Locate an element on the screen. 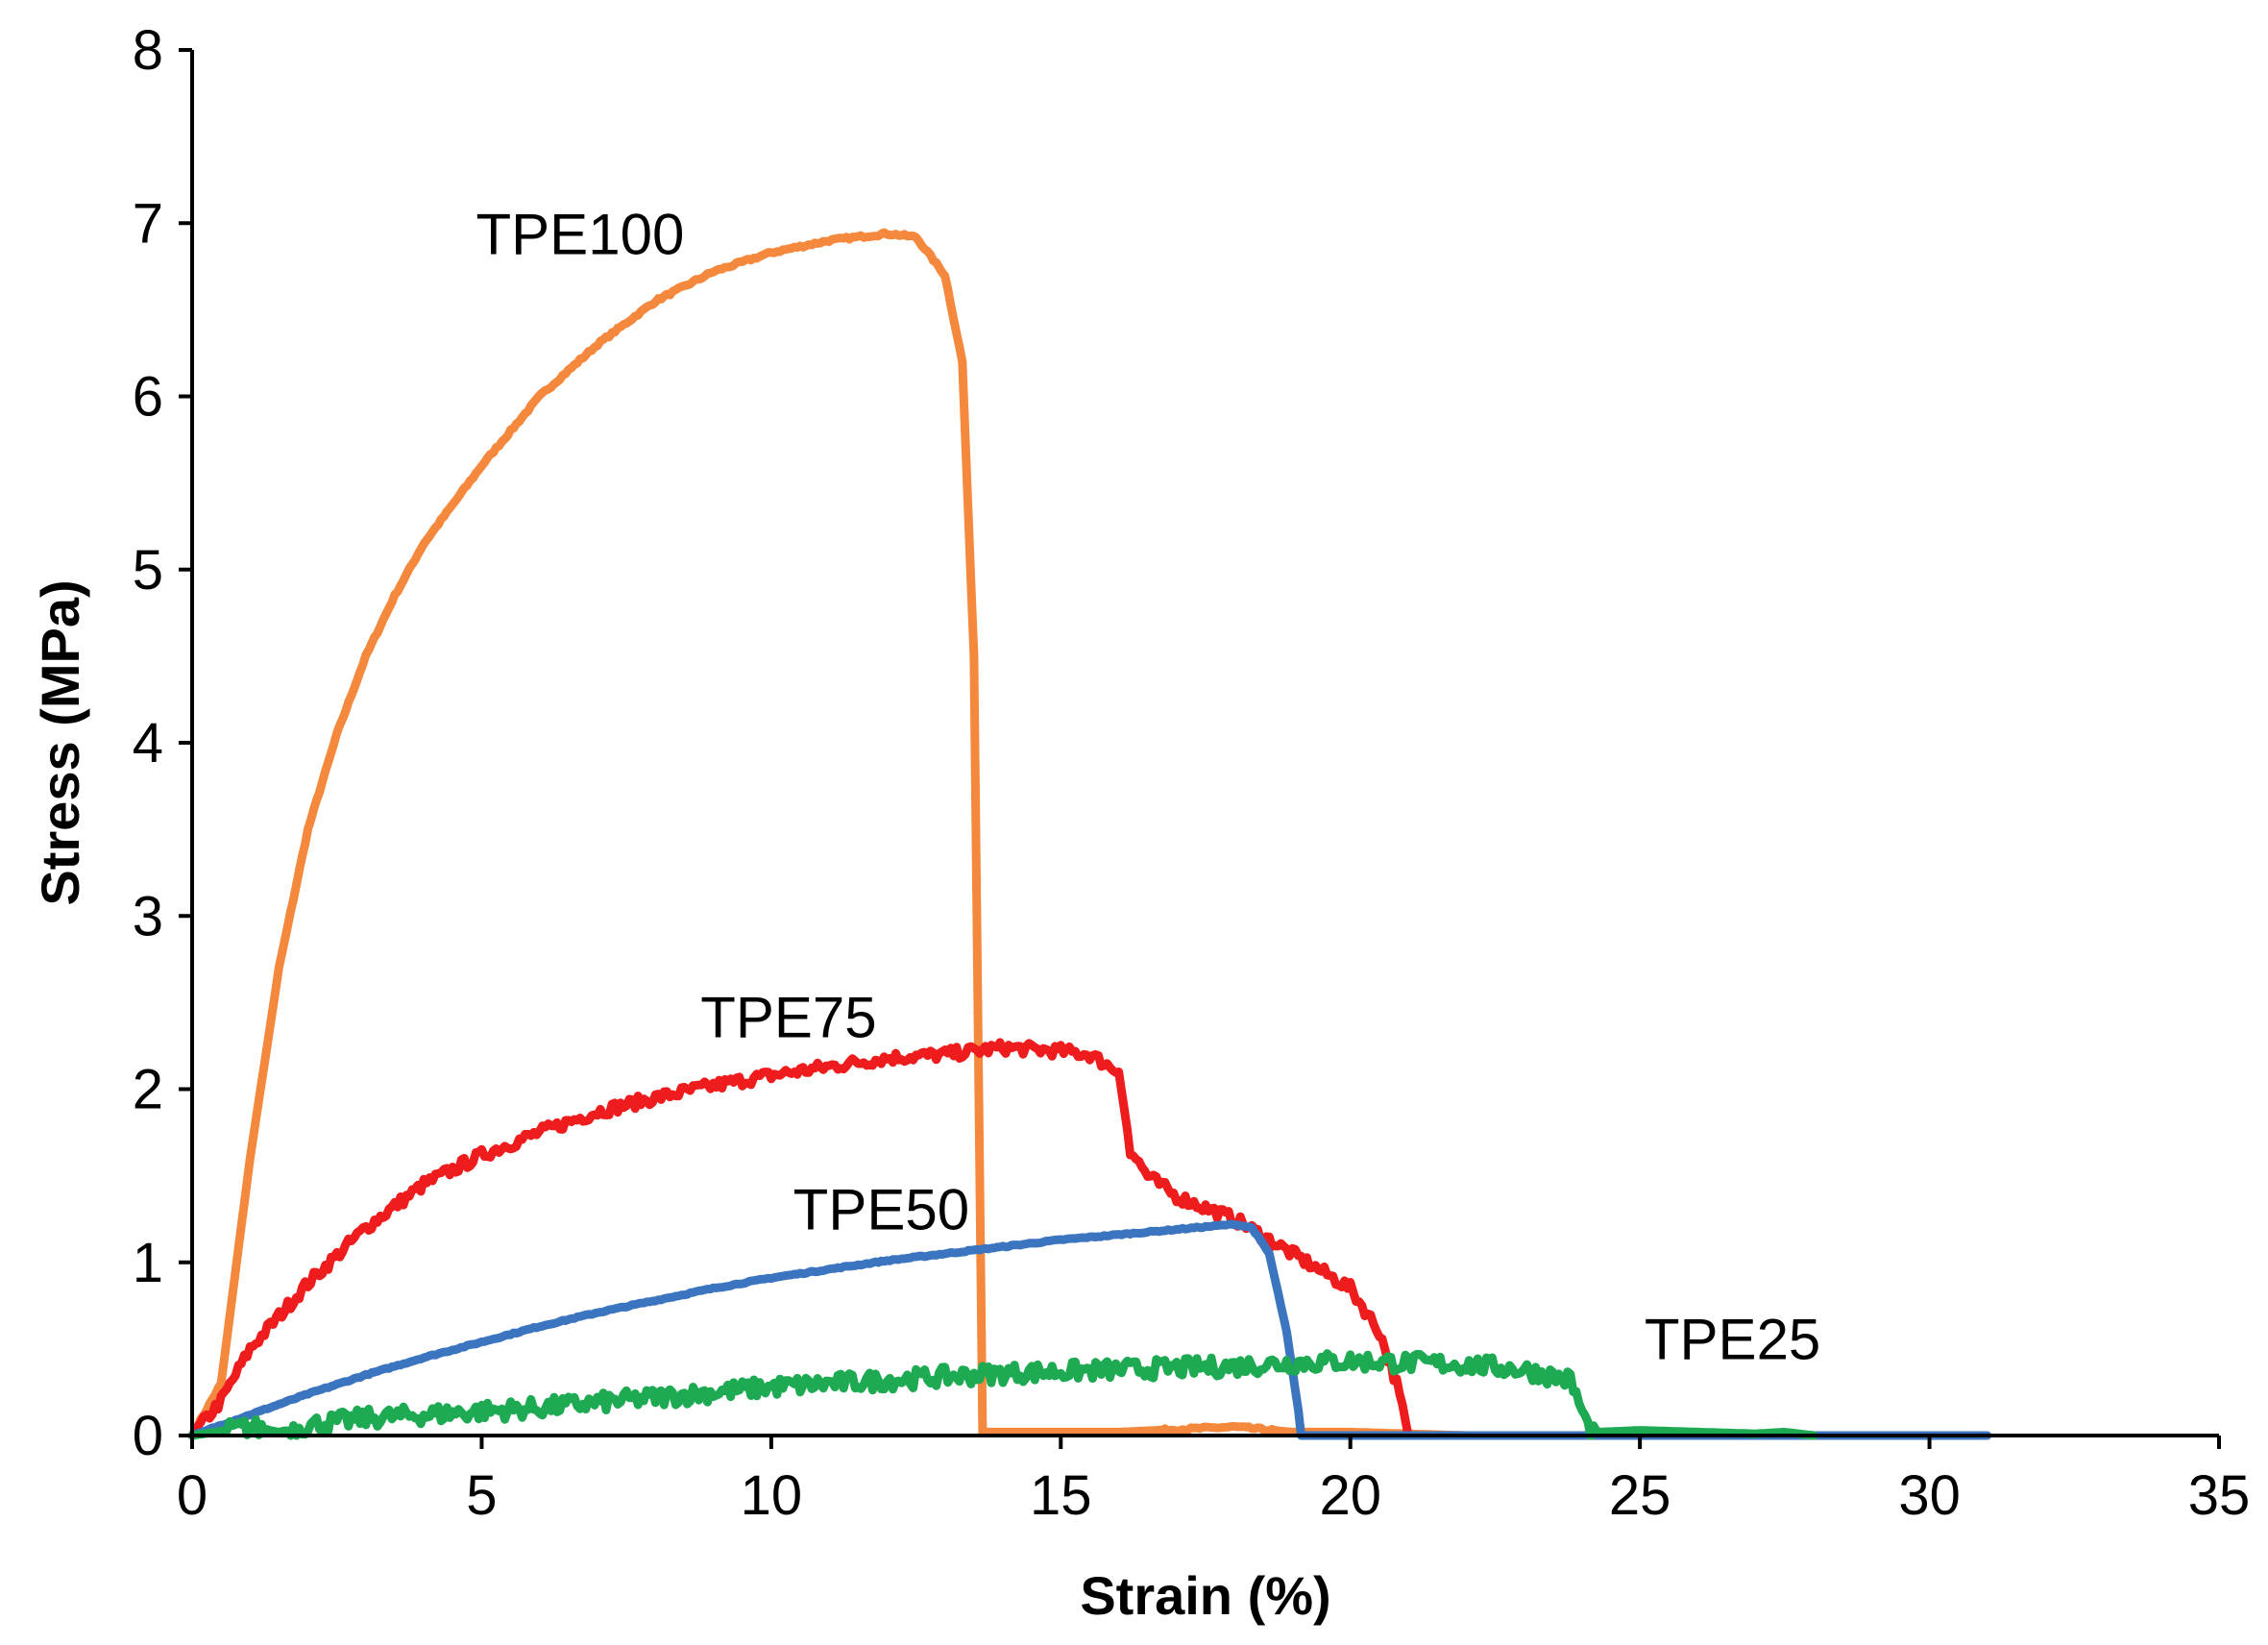  x-tick-label: 30 is located at coordinates (1929, 1495).